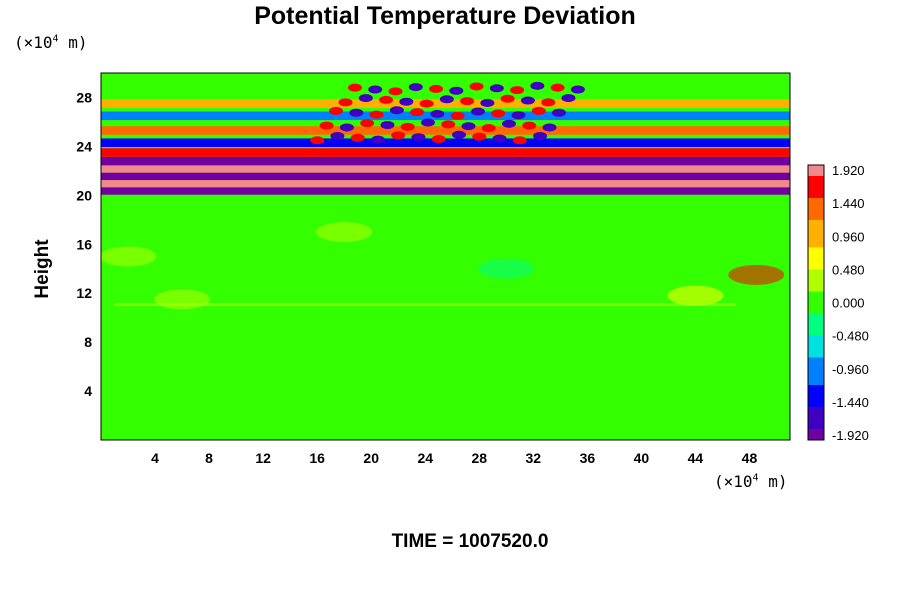 The image size is (900, 600). I want to click on y-tick-label: 28, so click(84, 97).